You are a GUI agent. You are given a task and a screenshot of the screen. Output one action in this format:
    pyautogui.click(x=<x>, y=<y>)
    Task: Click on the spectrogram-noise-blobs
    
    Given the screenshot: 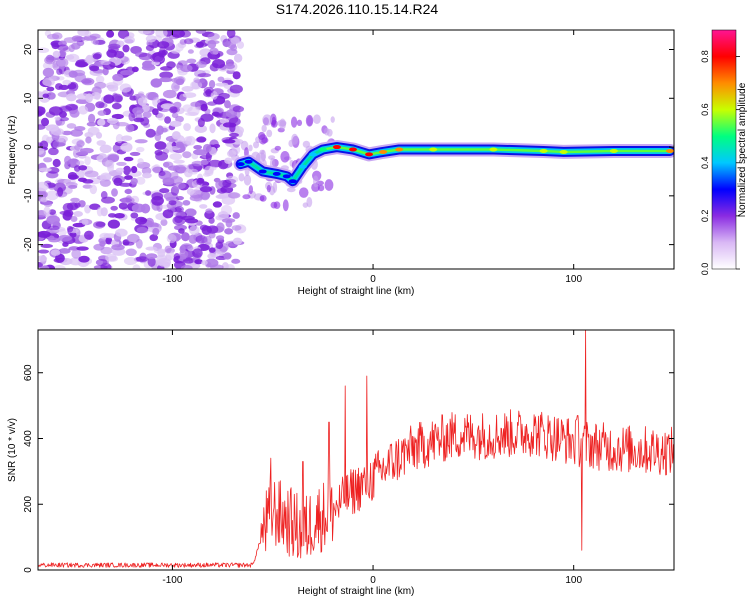 What is the action you would take?
    pyautogui.click(x=142, y=149)
    